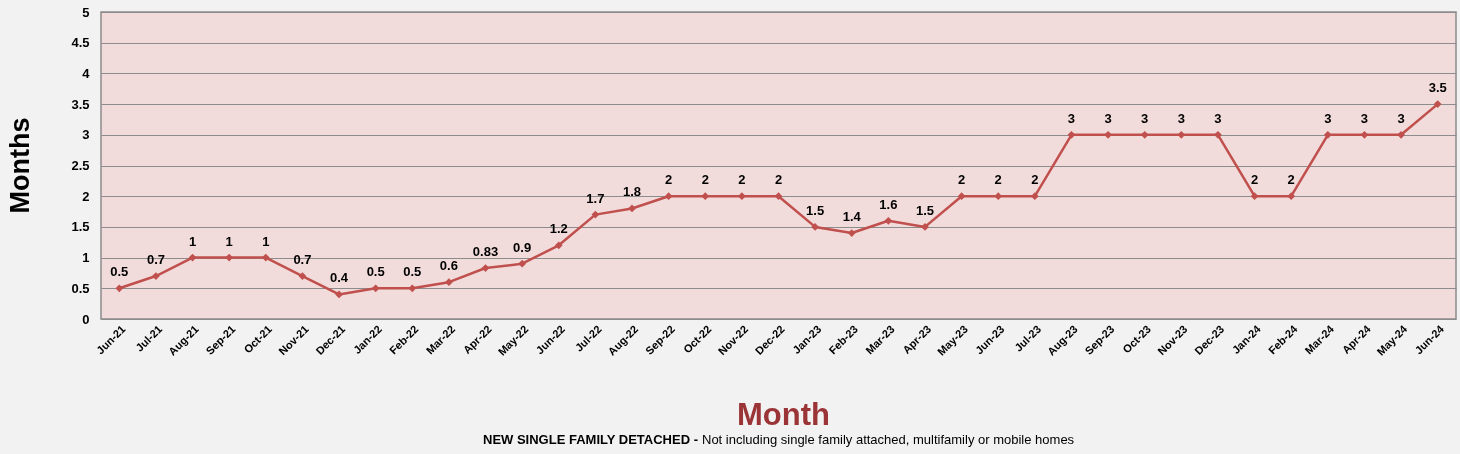 This screenshot has height=454, width=1460. What do you see at coordinates (783, 414) in the screenshot?
I see `x-axis-title: Month` at bounding box center [783, 414].